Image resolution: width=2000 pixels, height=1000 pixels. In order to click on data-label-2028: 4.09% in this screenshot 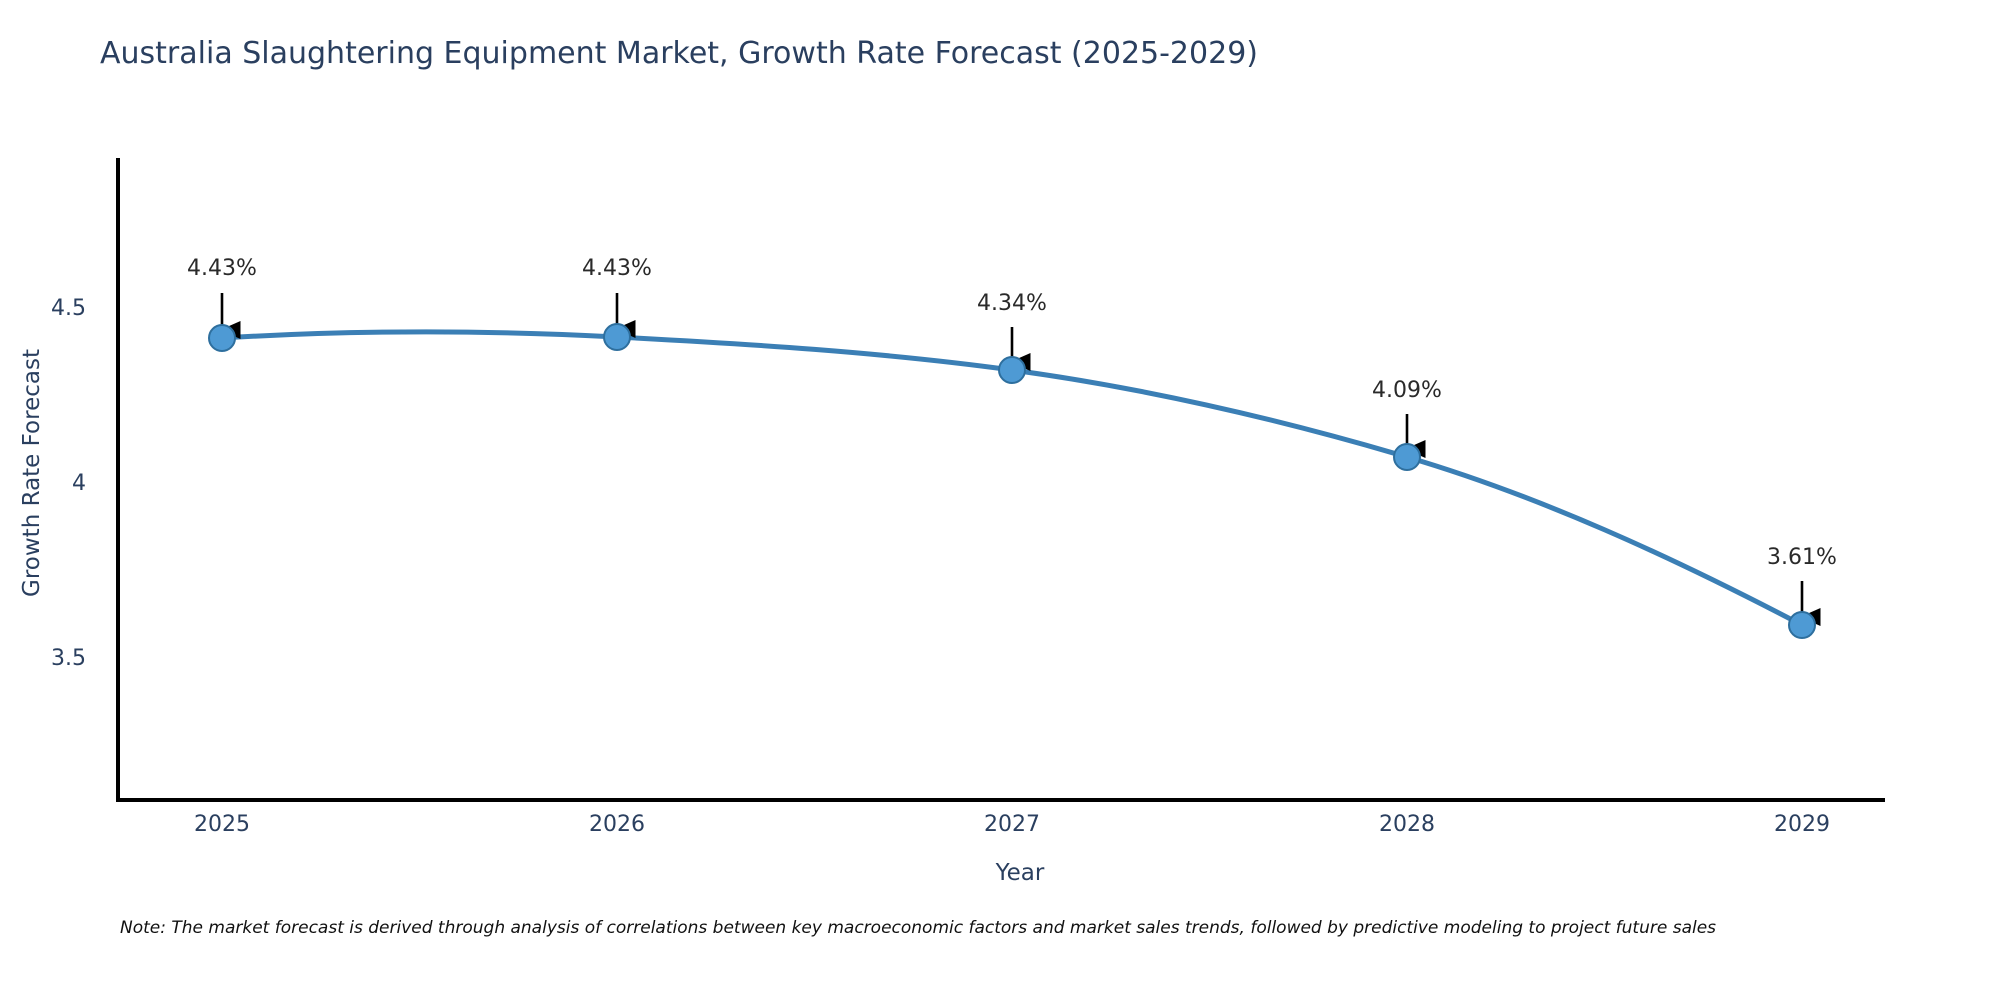, I will do `click(1407, 390)`.